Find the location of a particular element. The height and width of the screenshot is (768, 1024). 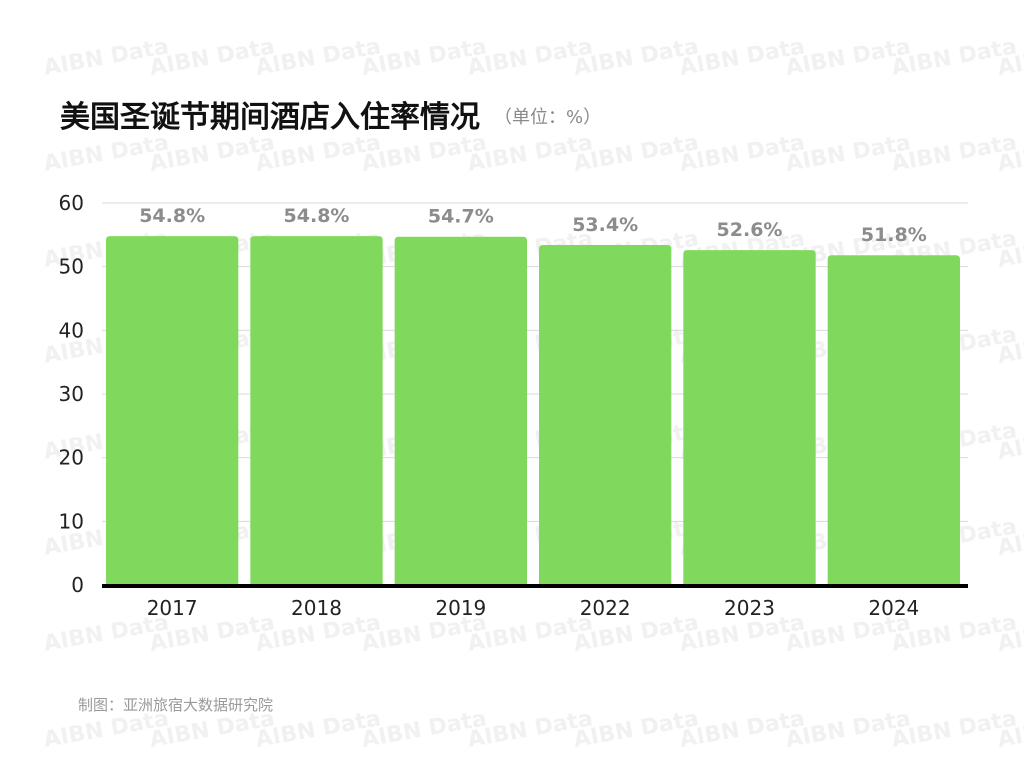

y-tick-label: 60 is located at coordinates (71, 203).